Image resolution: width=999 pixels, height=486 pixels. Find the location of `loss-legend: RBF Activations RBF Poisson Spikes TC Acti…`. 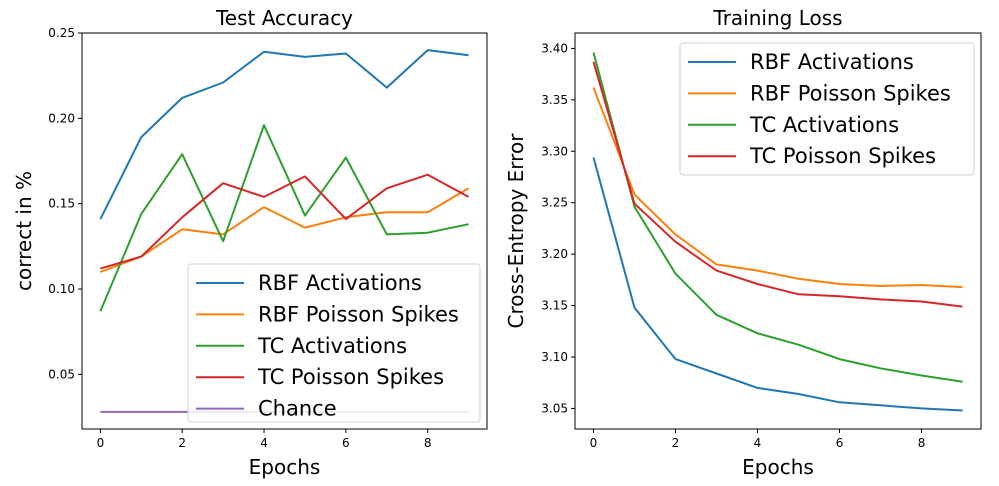

loss-legend: RBF Activations RBF Poisson Spikes TC Acti… is located at coordinates (827, 109).